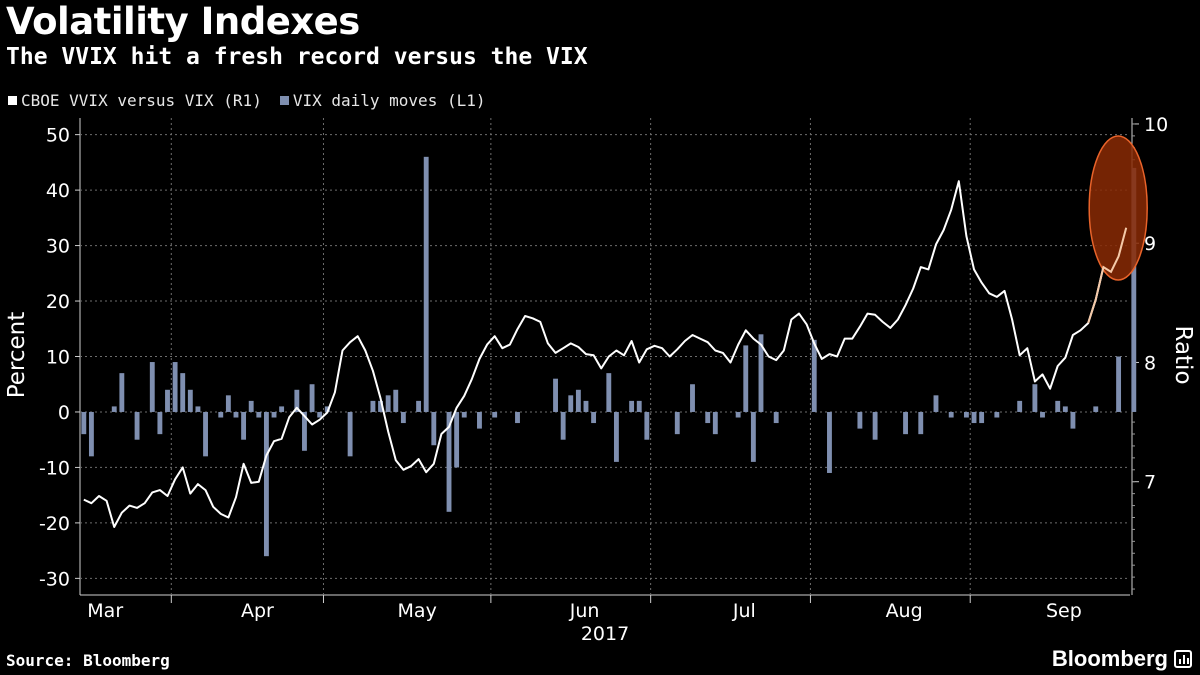  I want to click on y-tick-label-left: 50, so click(58, 136).